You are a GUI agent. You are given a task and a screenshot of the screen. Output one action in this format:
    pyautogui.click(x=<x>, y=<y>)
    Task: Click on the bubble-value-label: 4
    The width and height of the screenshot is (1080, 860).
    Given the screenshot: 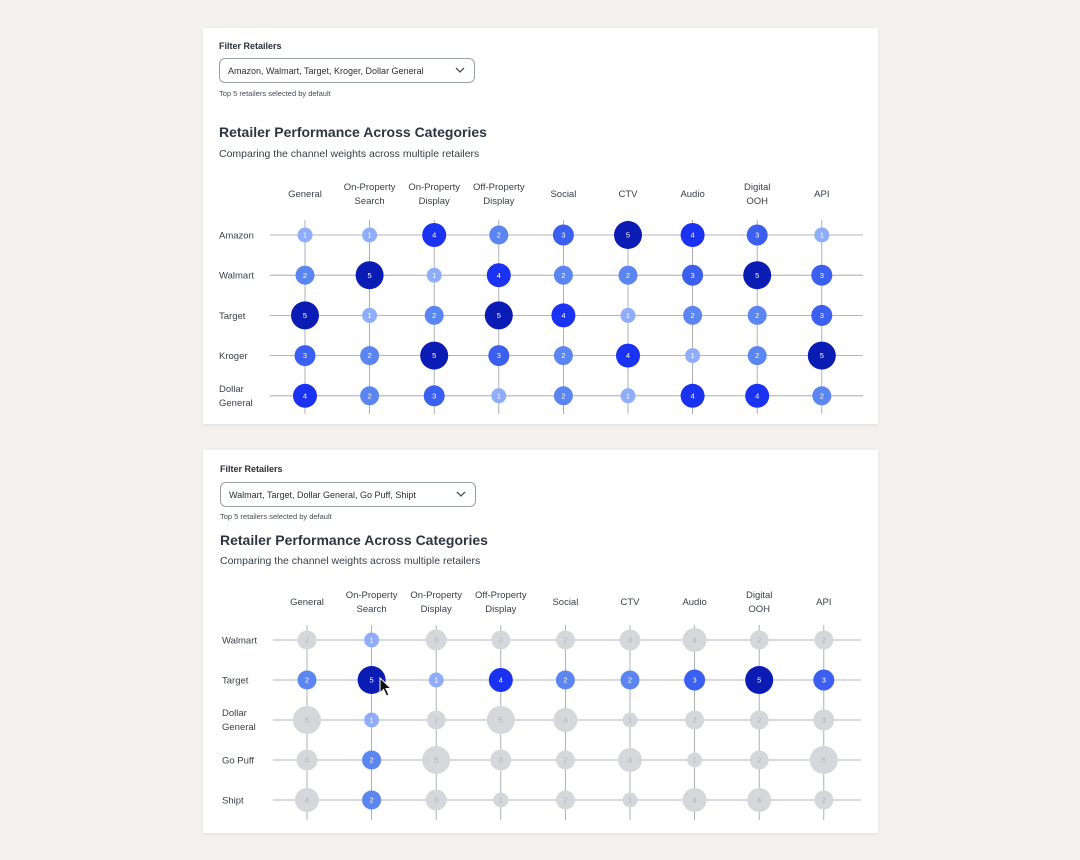 What is the action you would take?
    pyautogui.click(x=434, y=235)
    